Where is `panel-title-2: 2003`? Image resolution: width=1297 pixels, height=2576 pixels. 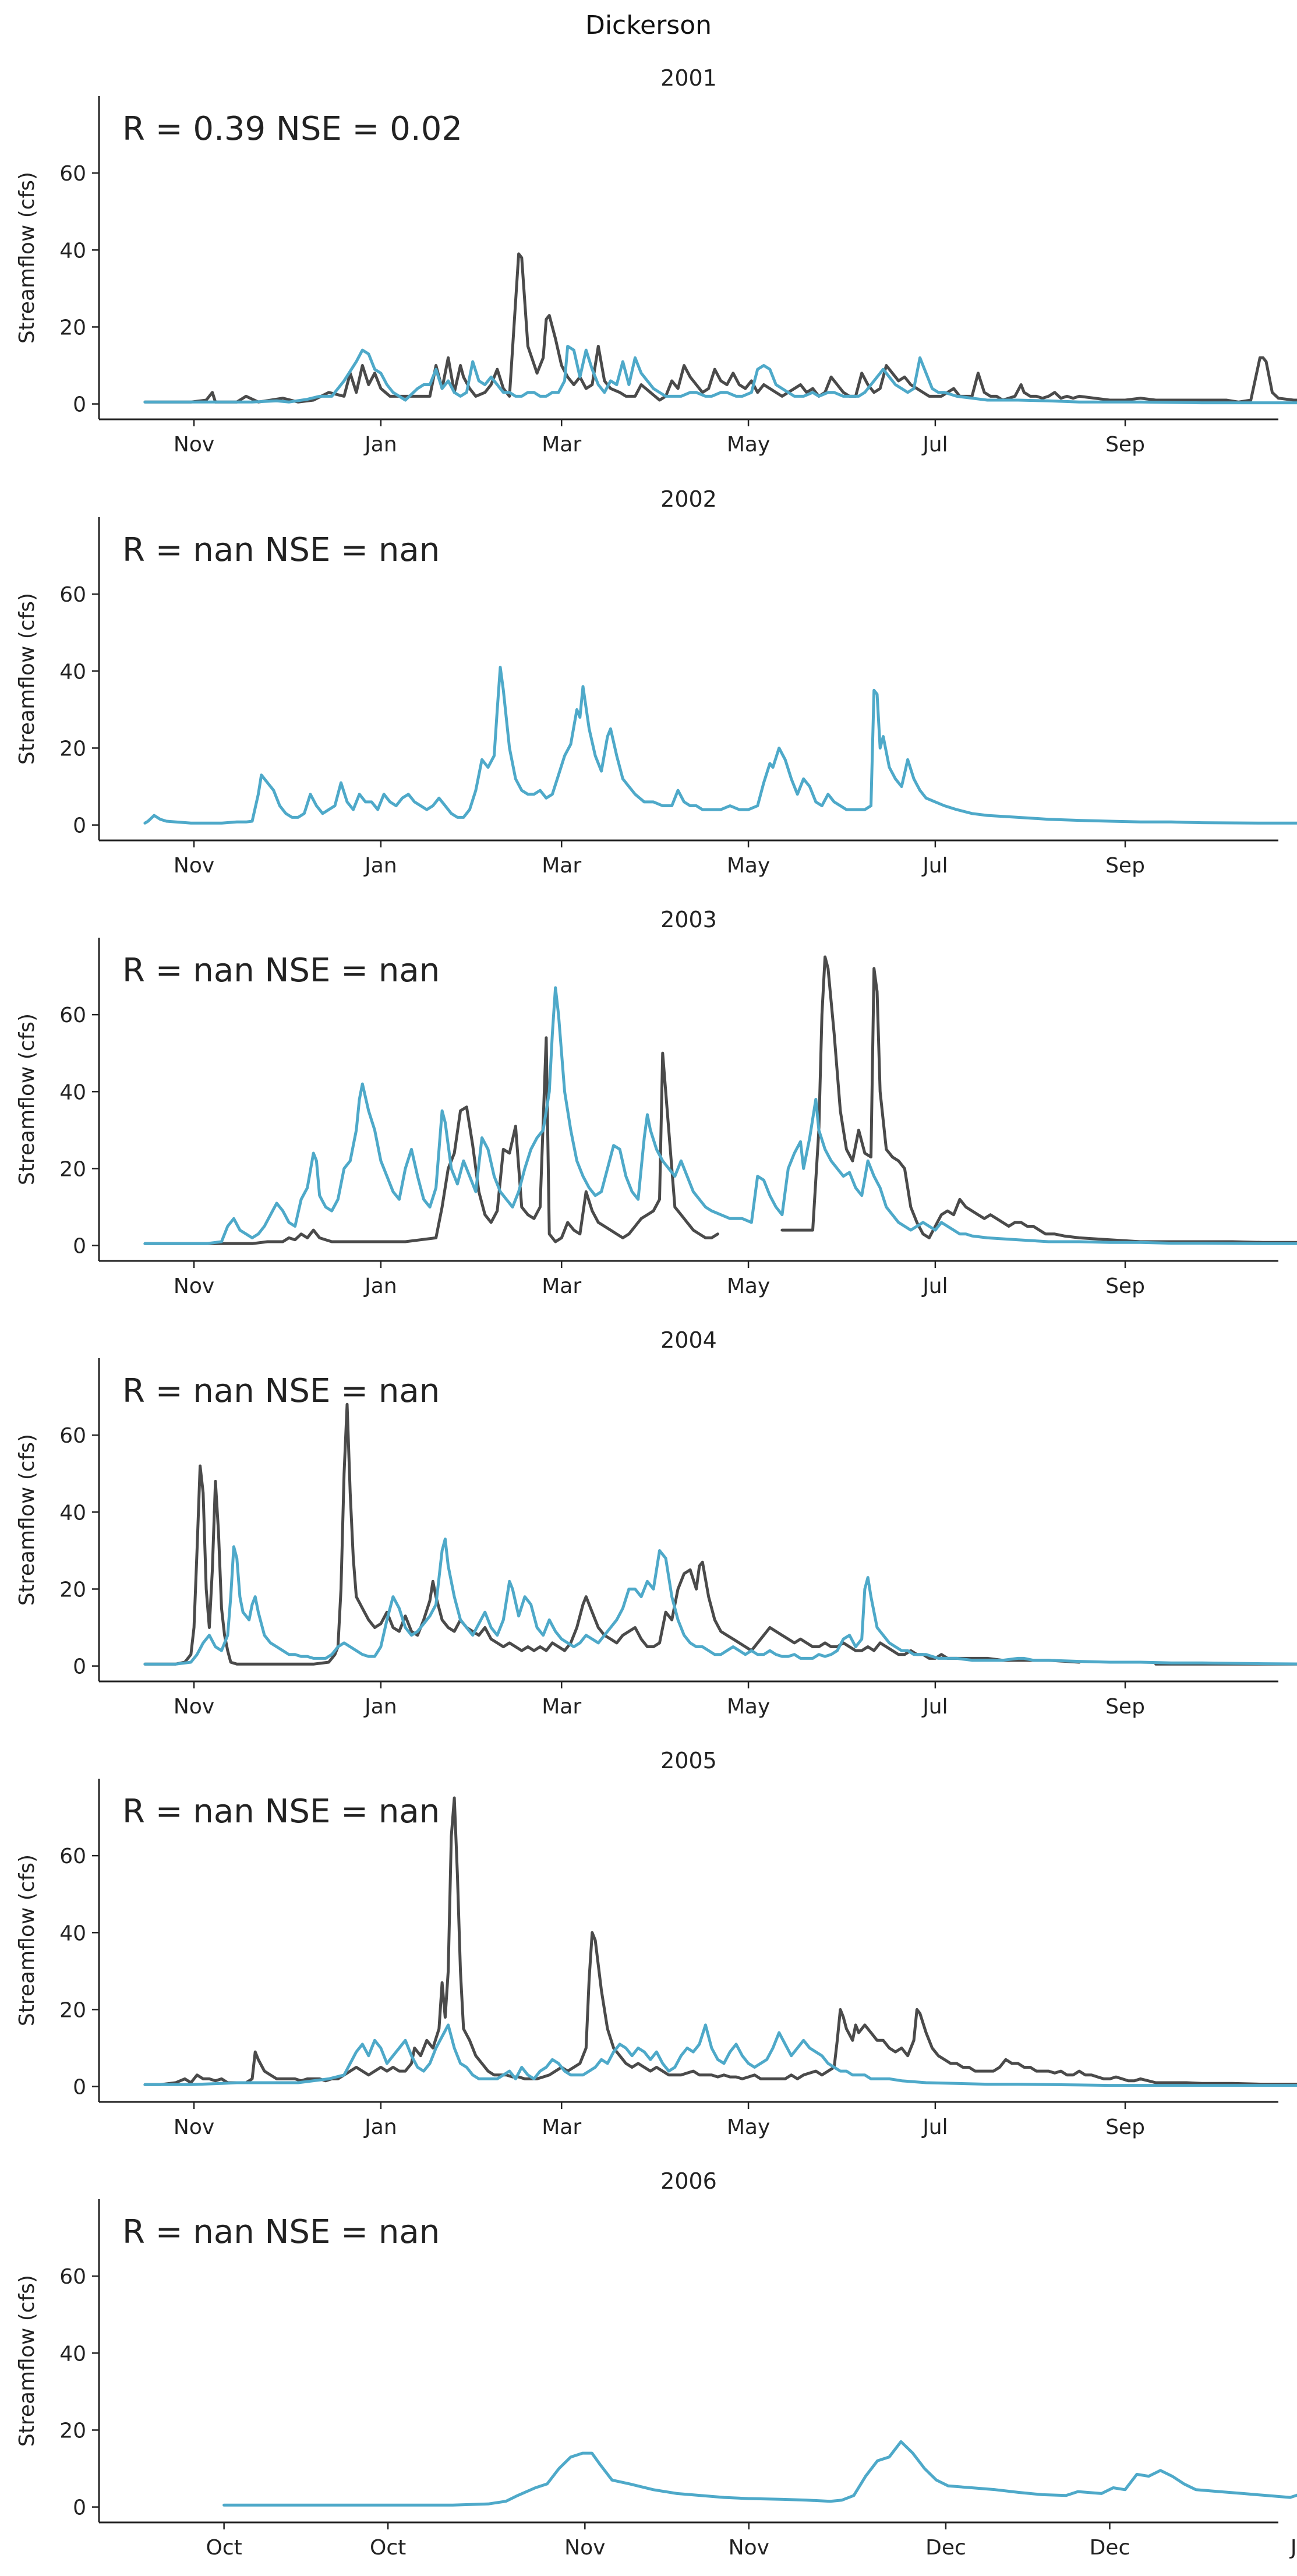
panel-title-2: 2003 is located at coordinates (688, 919).